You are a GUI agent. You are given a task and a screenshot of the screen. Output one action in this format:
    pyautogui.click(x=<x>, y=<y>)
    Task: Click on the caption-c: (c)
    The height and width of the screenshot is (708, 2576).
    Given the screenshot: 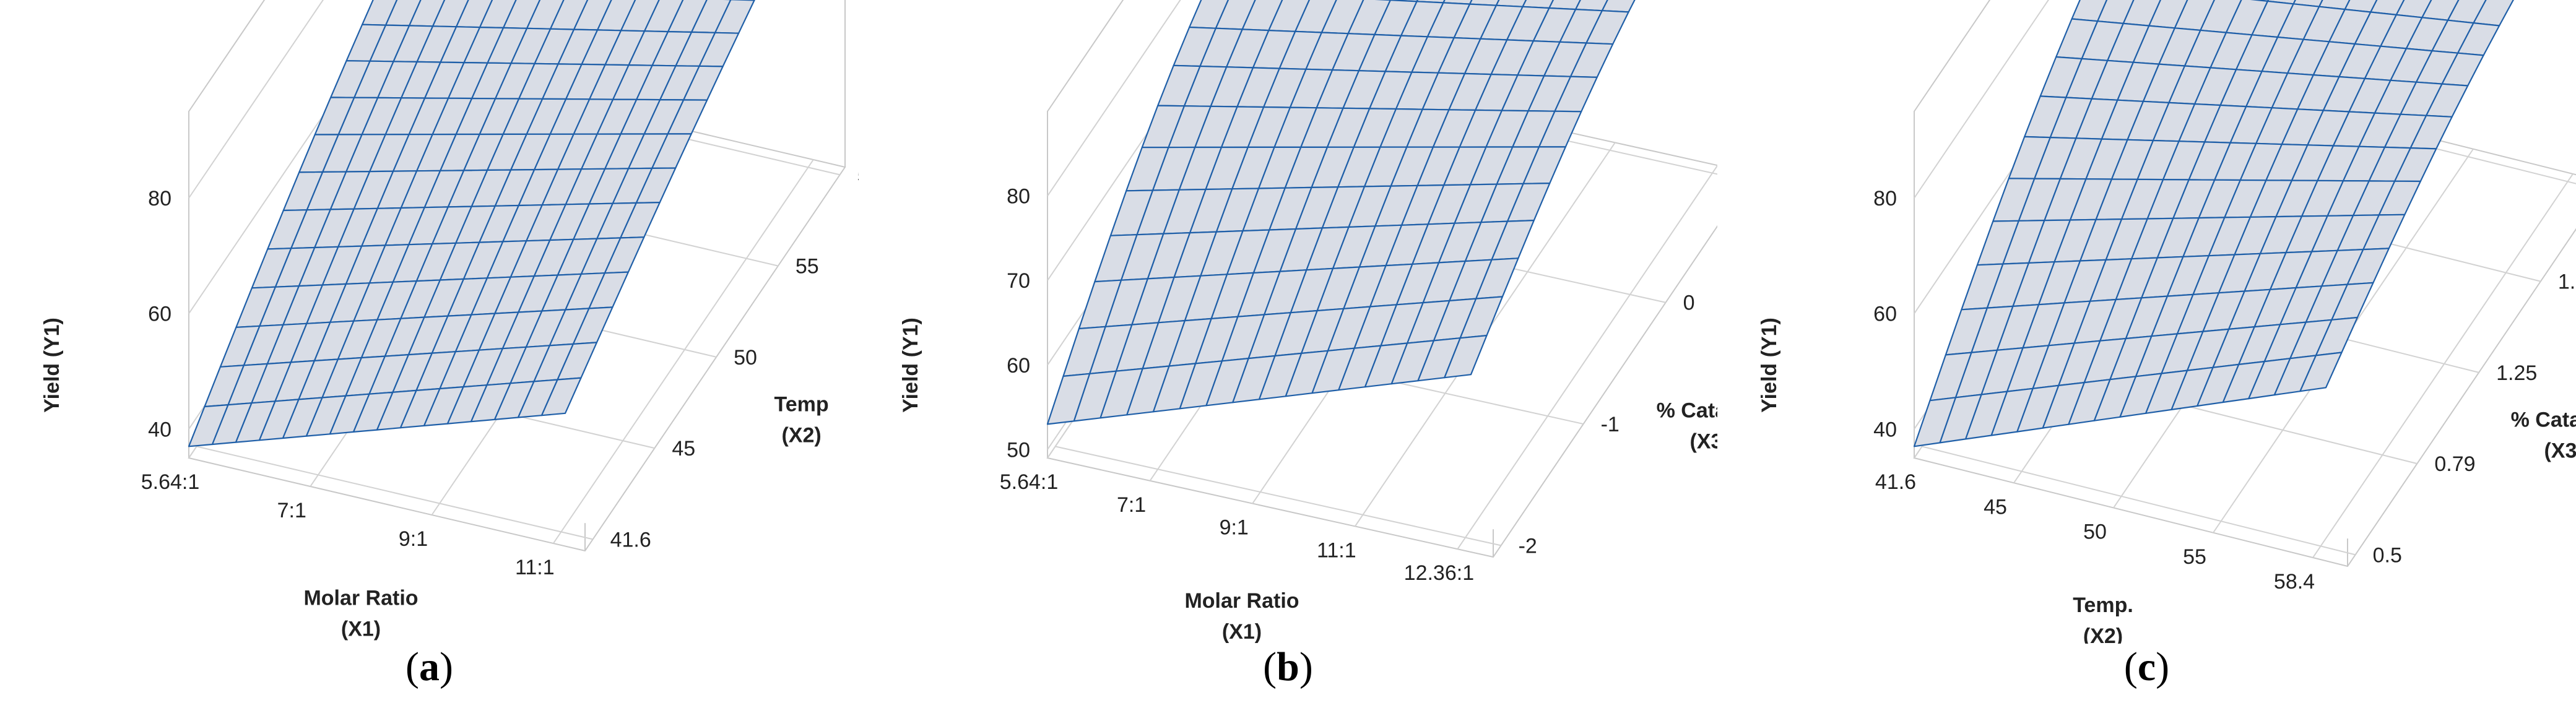 What is the action you would take?
    pyautogui.click(x=2146, y=666)
    